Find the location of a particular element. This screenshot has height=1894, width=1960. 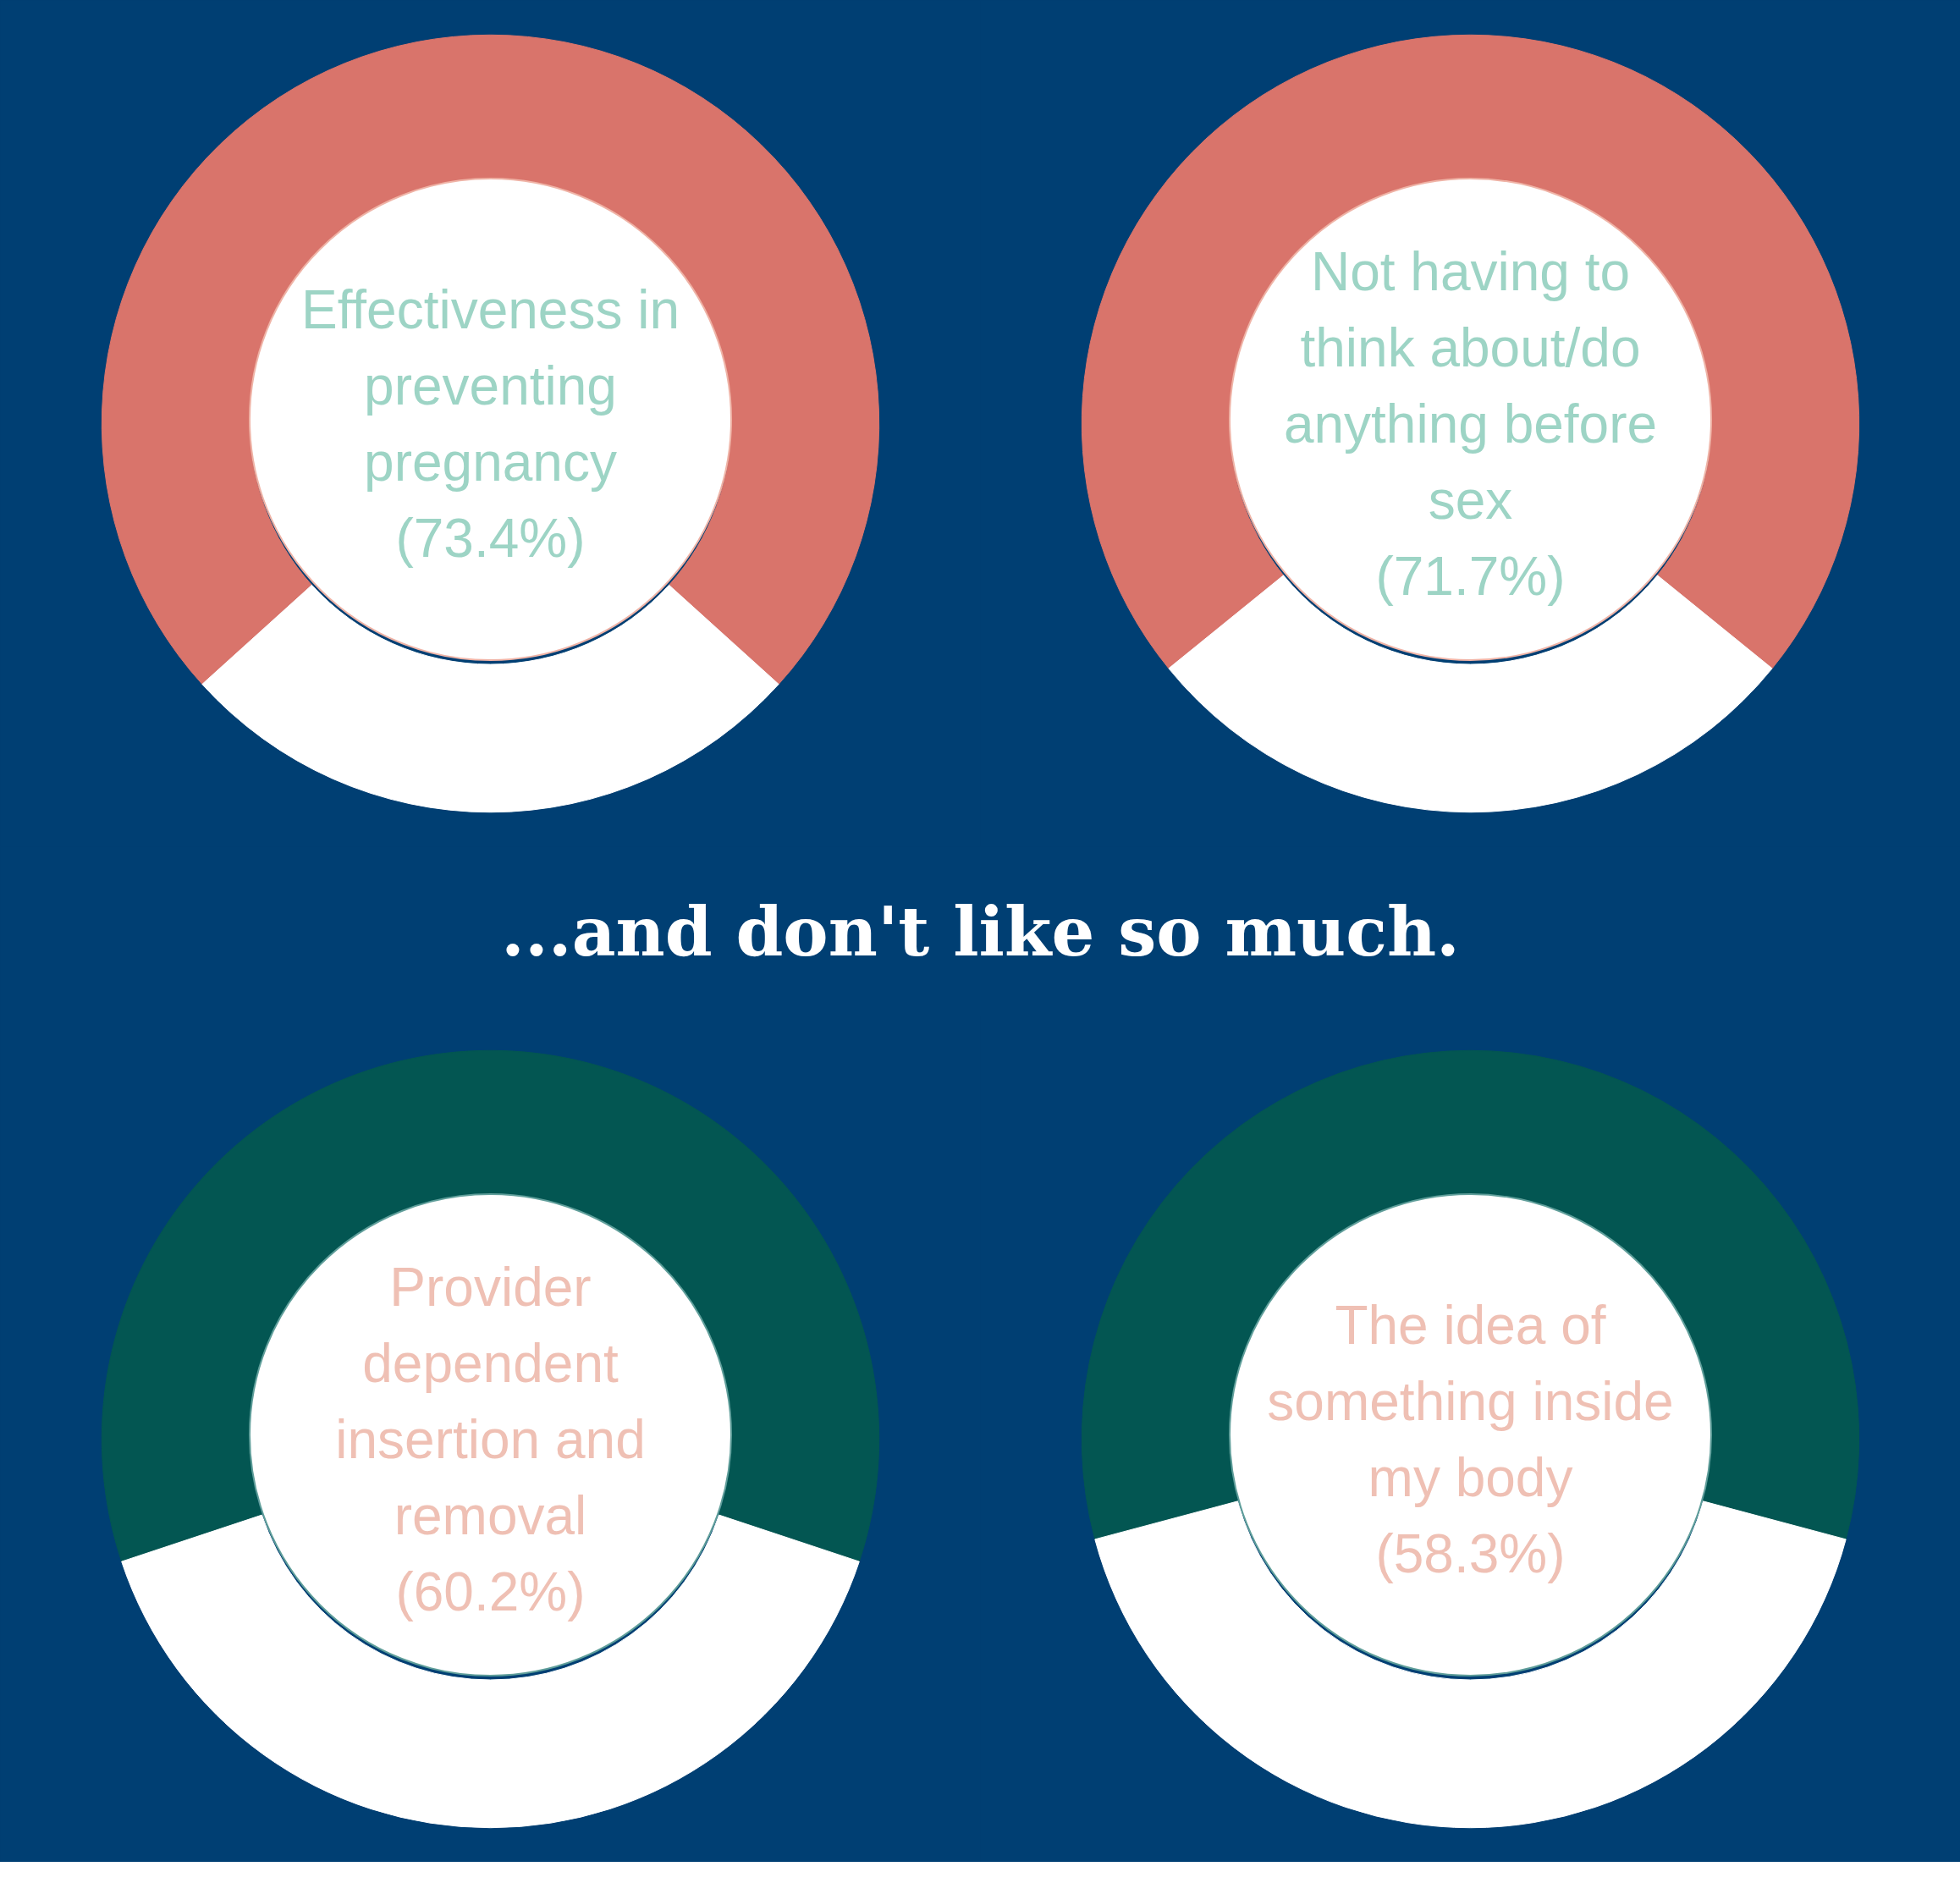

slice-label: Effectiveness in preventing pregnancy is located at coordinates (490, 385).